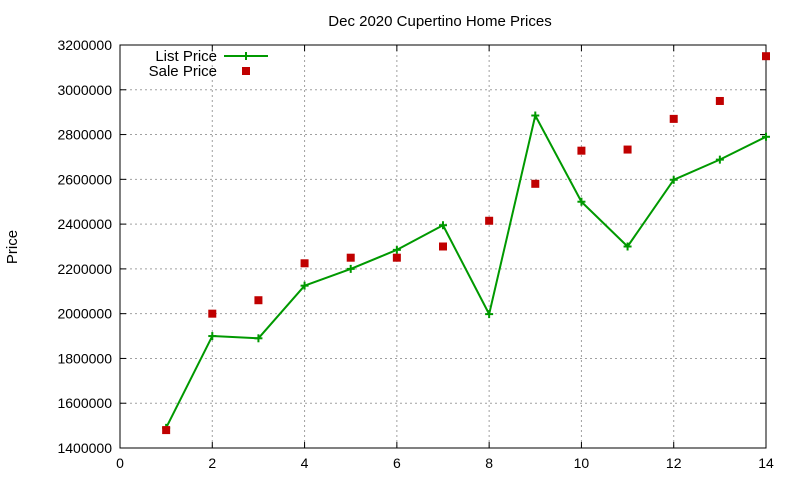 The width and height of the screenshot is (800, 480). I want to click on x-tick-label: 8, so click(489, 463).